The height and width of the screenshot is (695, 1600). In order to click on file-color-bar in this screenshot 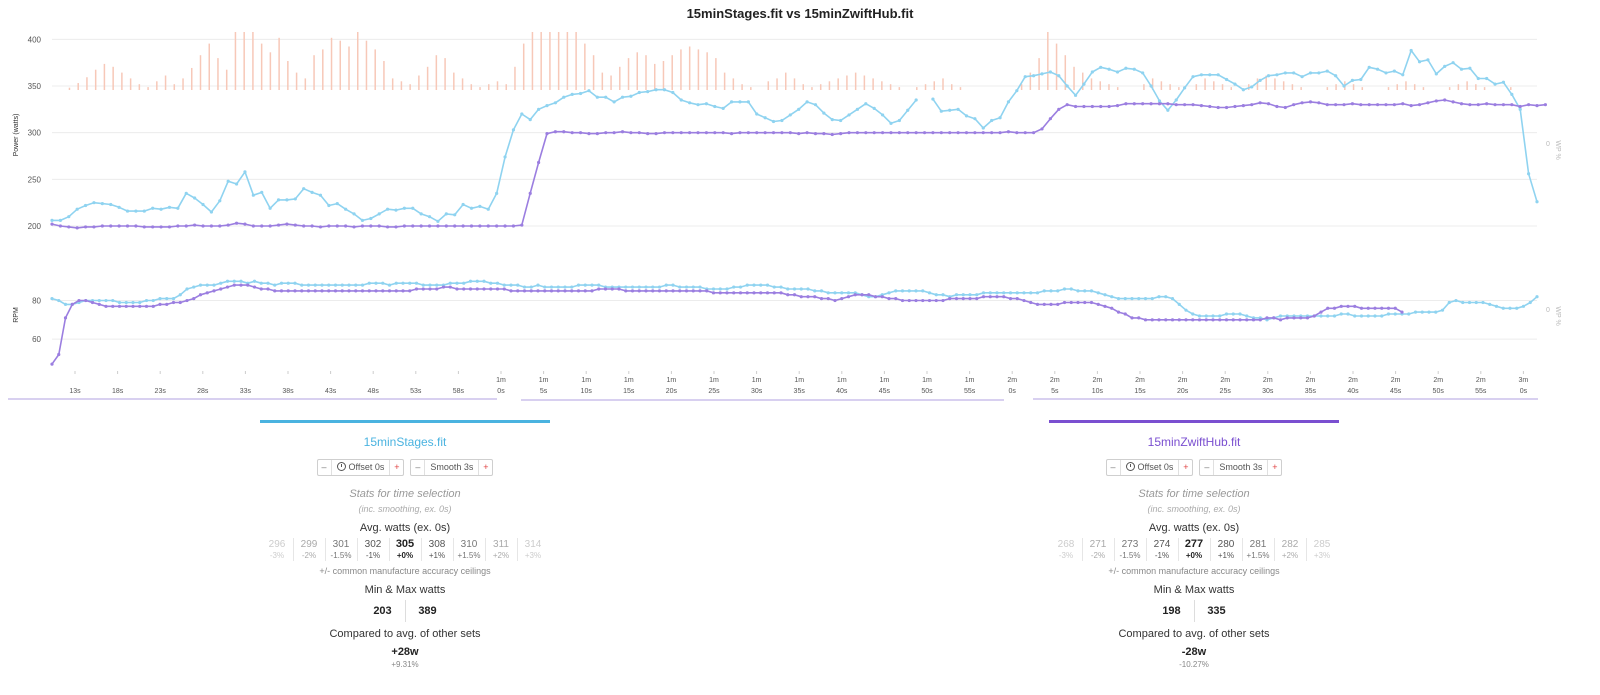, I will do `click(405, 421)`.